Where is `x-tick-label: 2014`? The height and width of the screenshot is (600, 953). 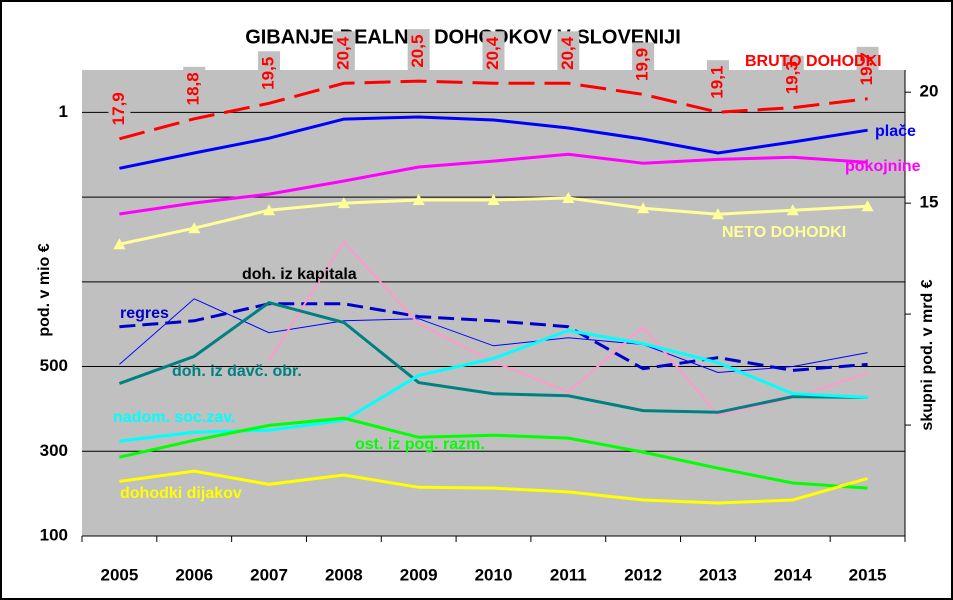 x-tick-label: 2014 is located at coordinates (793, 574).